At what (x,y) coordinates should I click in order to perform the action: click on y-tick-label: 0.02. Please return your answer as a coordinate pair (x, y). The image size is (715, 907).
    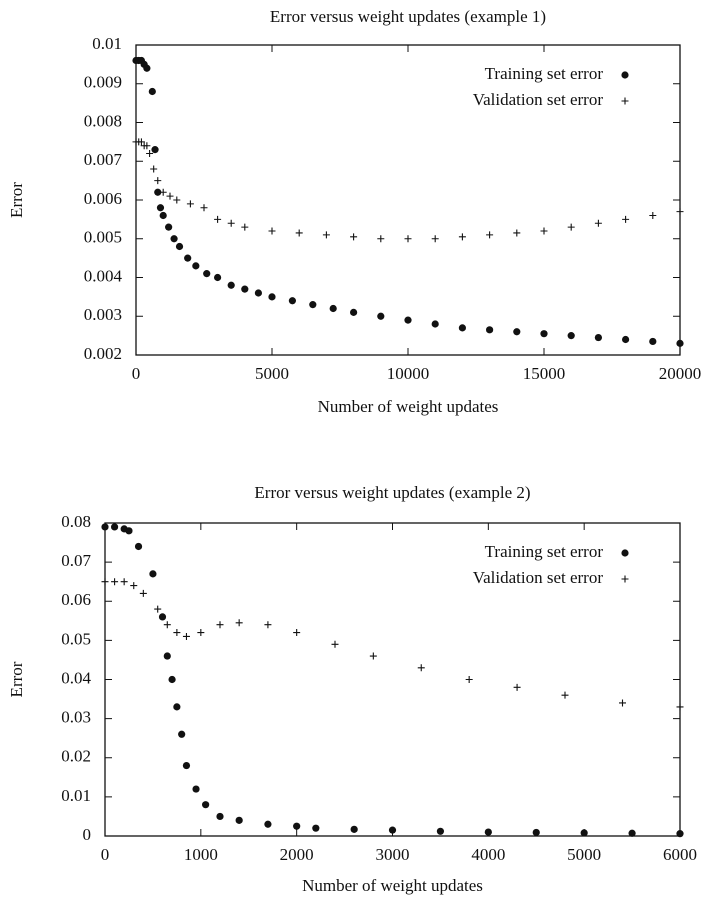
    Looking at the image, I should click on (76, 756).